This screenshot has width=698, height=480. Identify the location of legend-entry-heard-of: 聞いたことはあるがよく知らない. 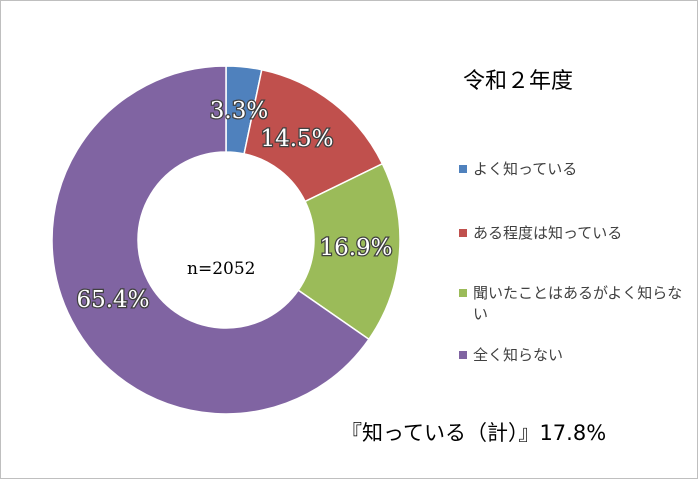
(571, 304).